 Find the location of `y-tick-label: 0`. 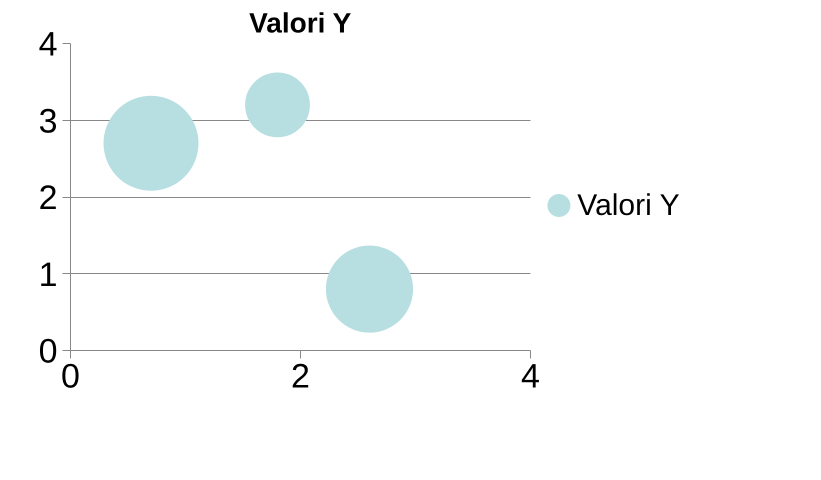

y-tick-label: 0 is located at coordinates (48, 351).